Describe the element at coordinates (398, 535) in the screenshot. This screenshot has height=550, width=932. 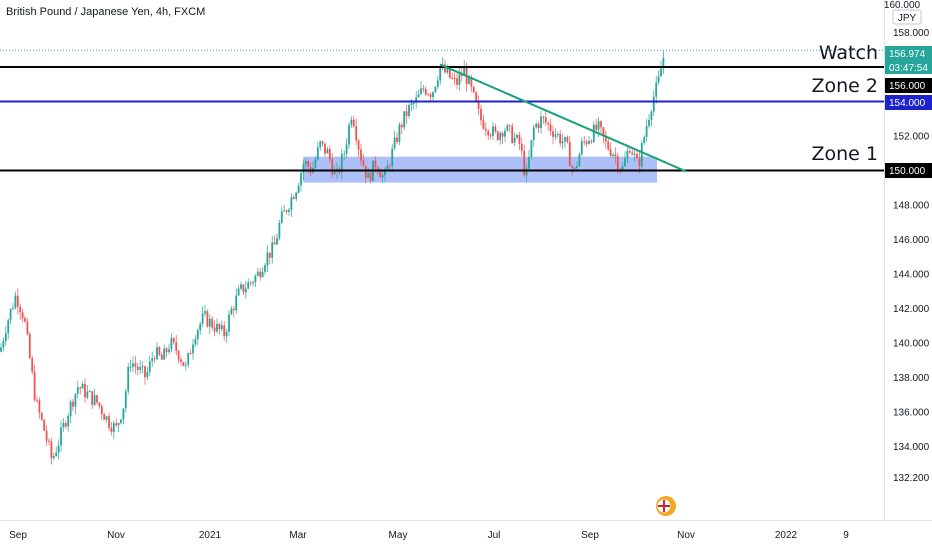
I see `x-tick-label: May` at that location.